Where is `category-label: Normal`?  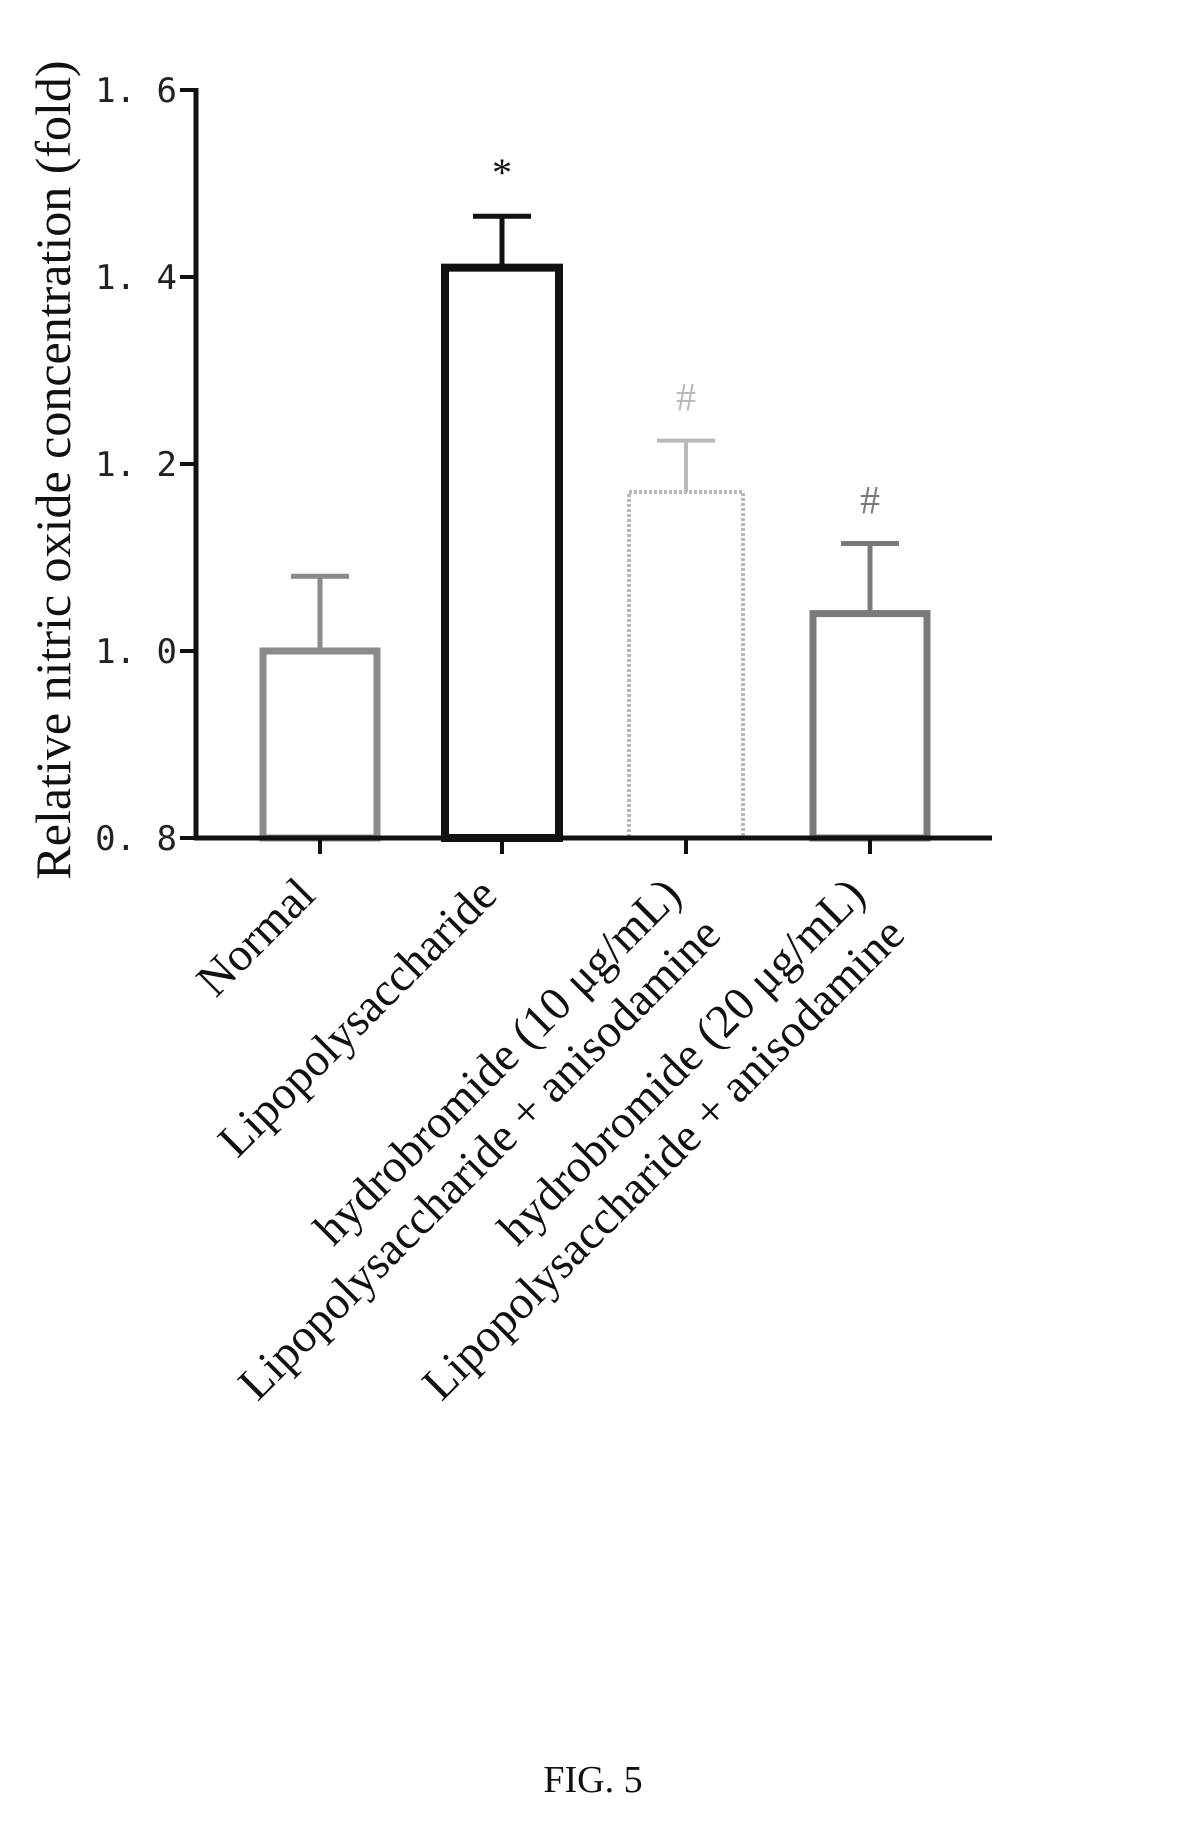
category-label: Normal is located at coordinates (256, 937).